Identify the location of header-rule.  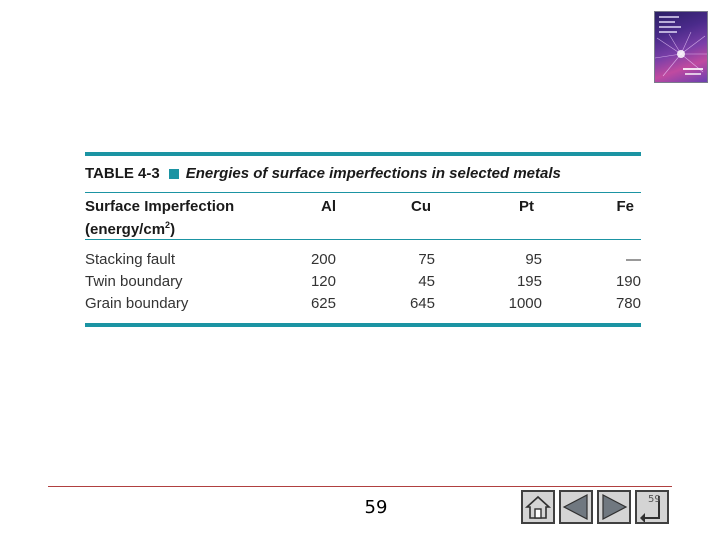
(363, 239).